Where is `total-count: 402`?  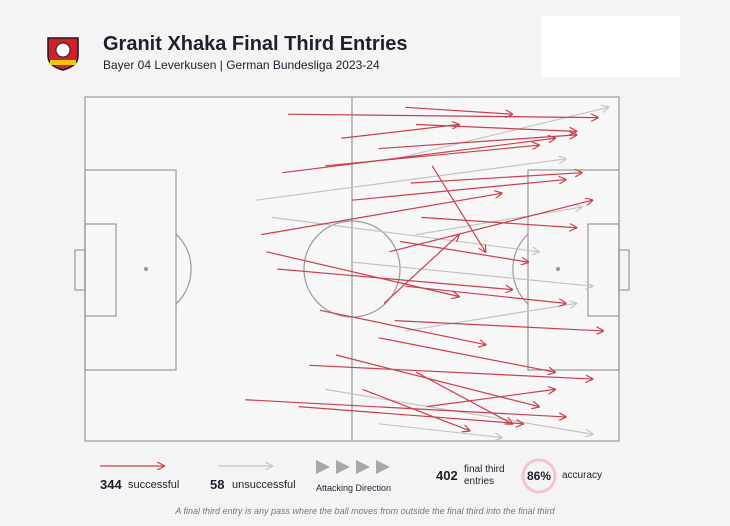 total-count: 402 is located at coordinates (447, 475).